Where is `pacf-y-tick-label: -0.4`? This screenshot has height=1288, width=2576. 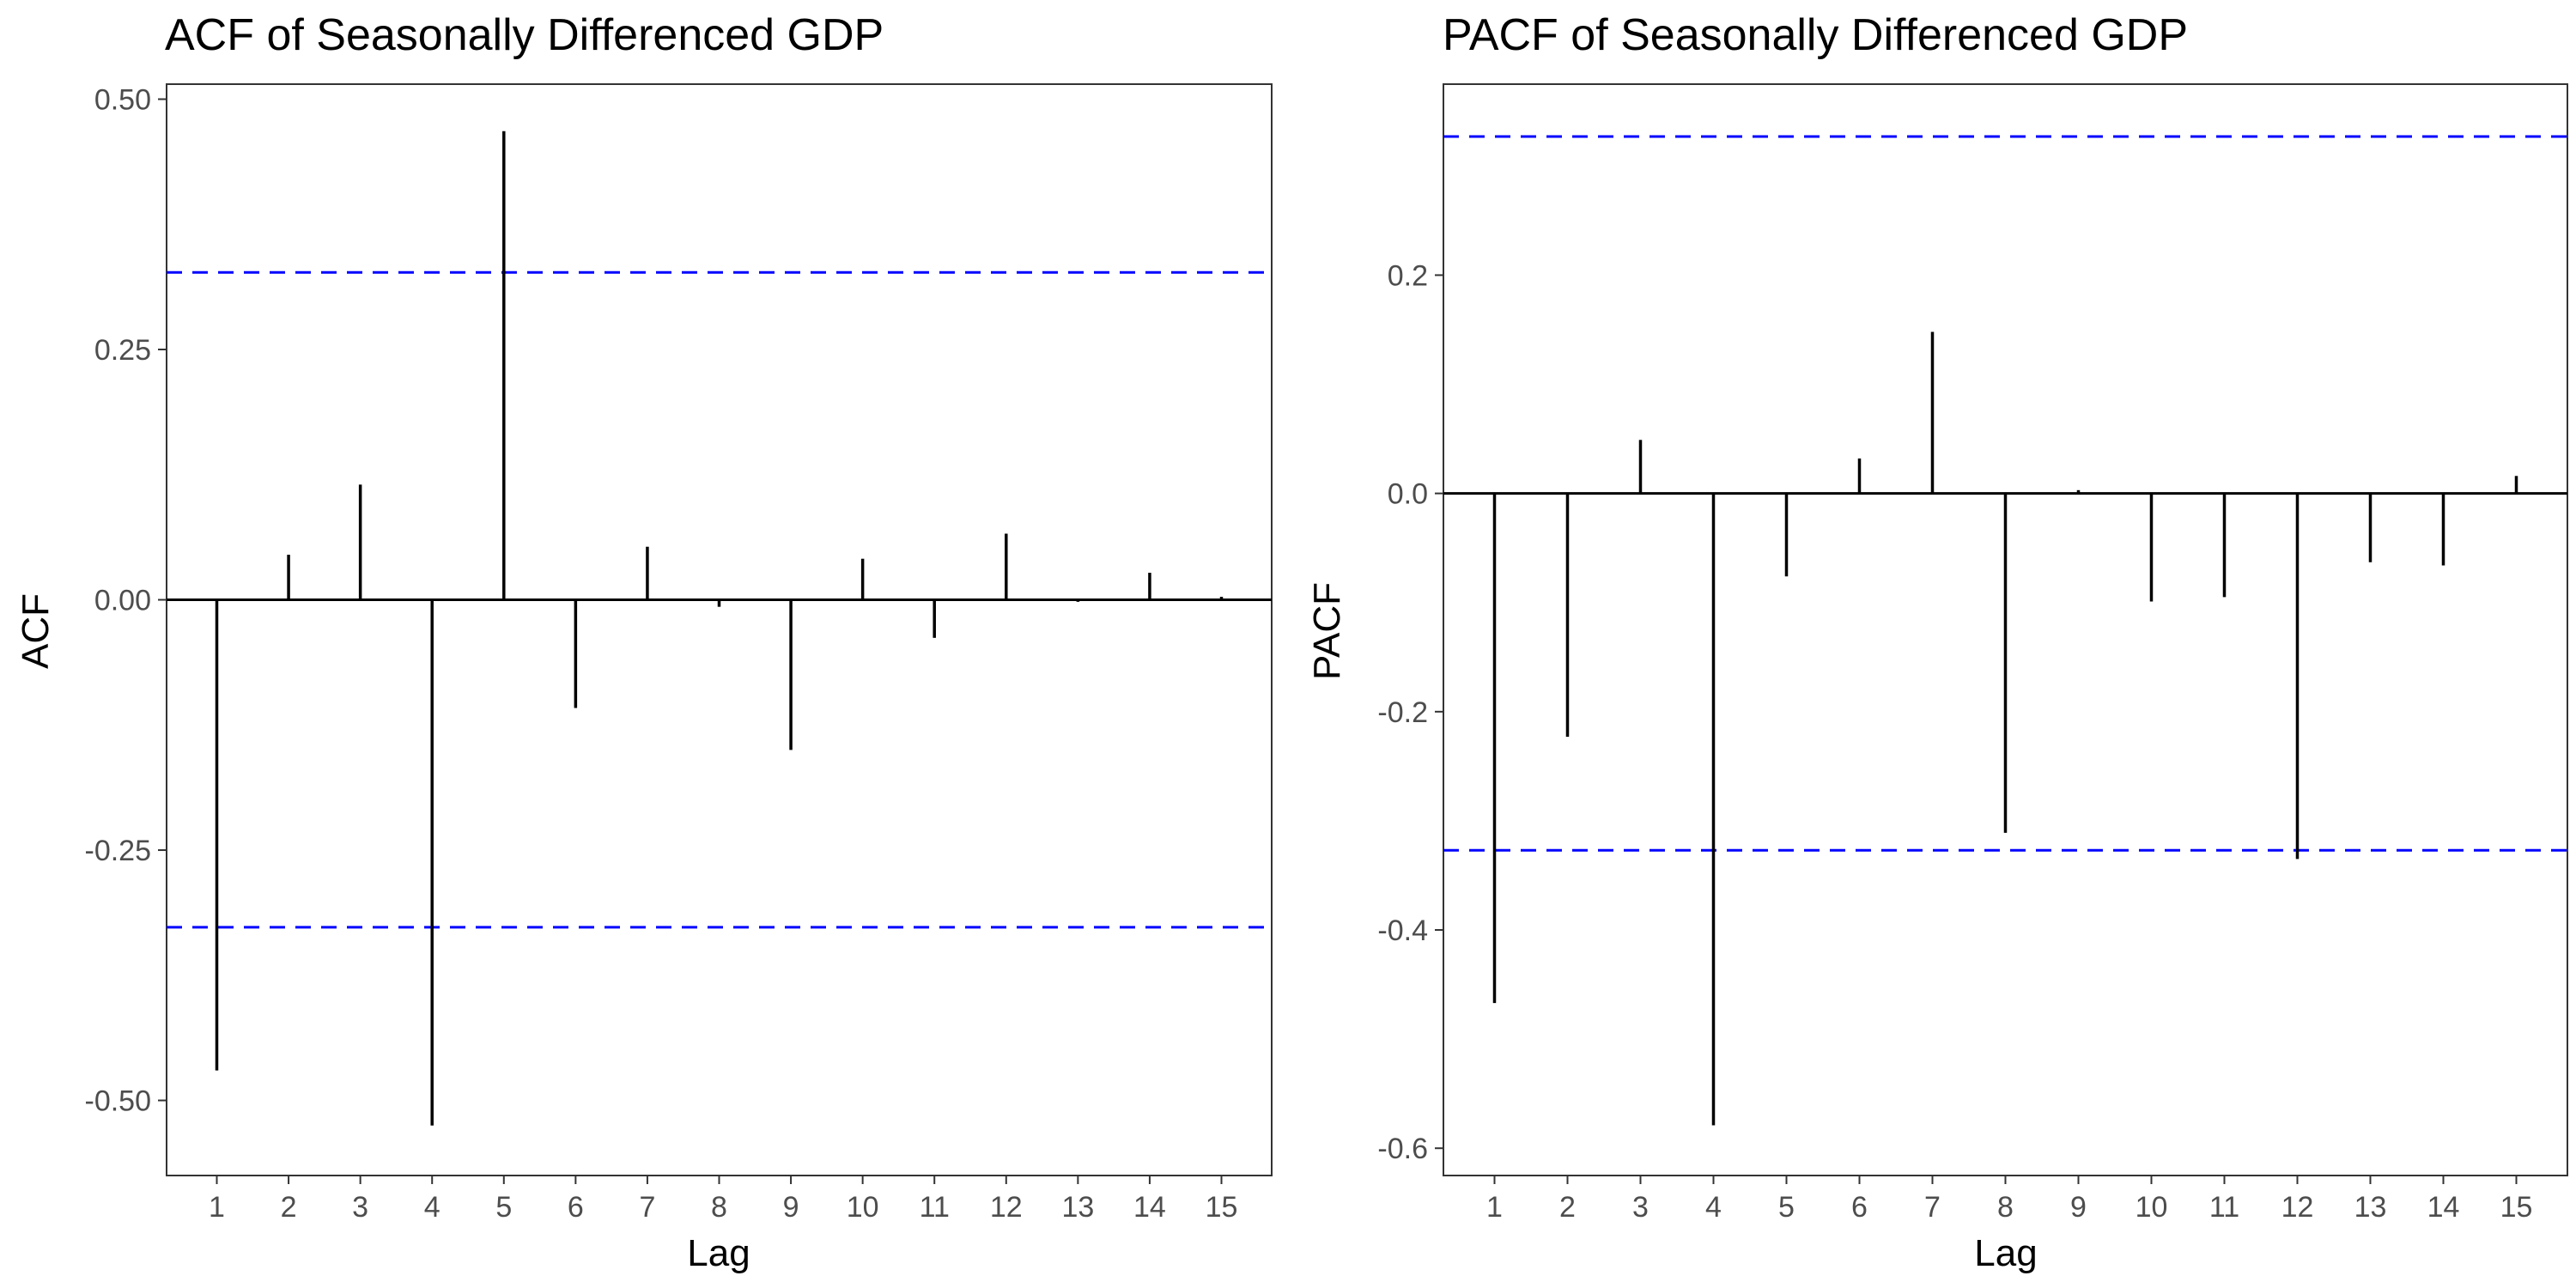
pacf-y-tick-label: -0.4 is located at coordinates (1402, 930).